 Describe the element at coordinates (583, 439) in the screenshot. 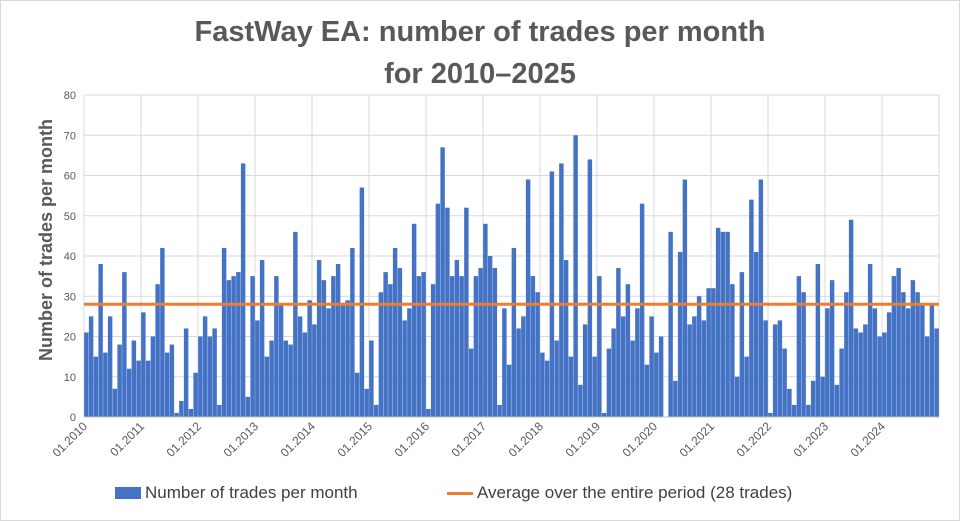

I see `x-tick-label: 01.2019` at that location.